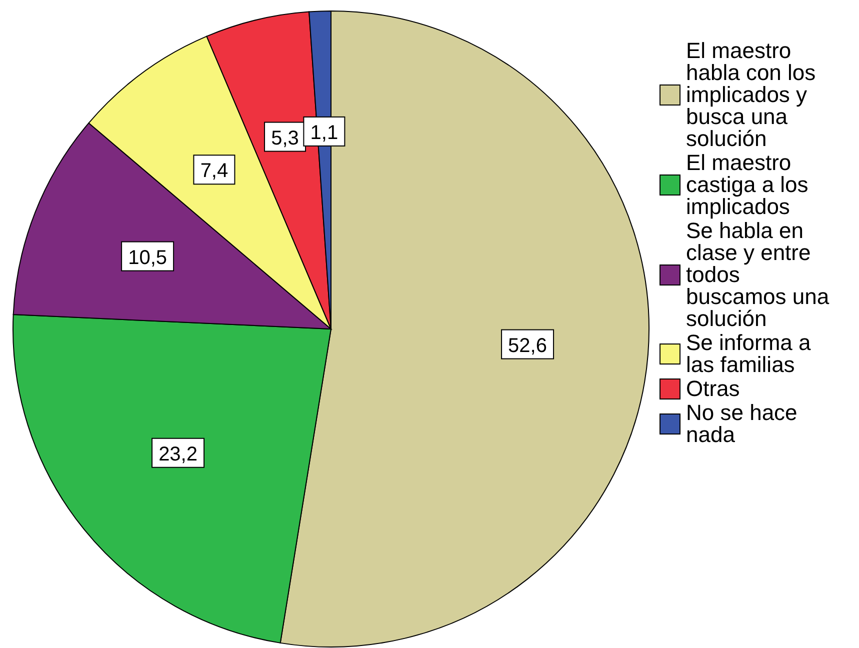 Image resolution: width=859 pixels, height=648 pixels. I want to click on data-label: 52,6, so click(527, 345).